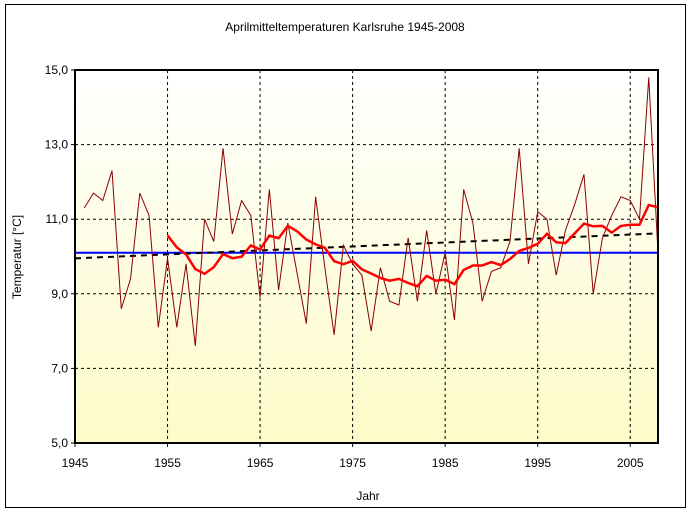 This screenshot has width=690, height=514. What do you see at coordinates (352, 463) in the screenshot?
I see `x-tick-label: 1975` at bounding box center [352, 463].